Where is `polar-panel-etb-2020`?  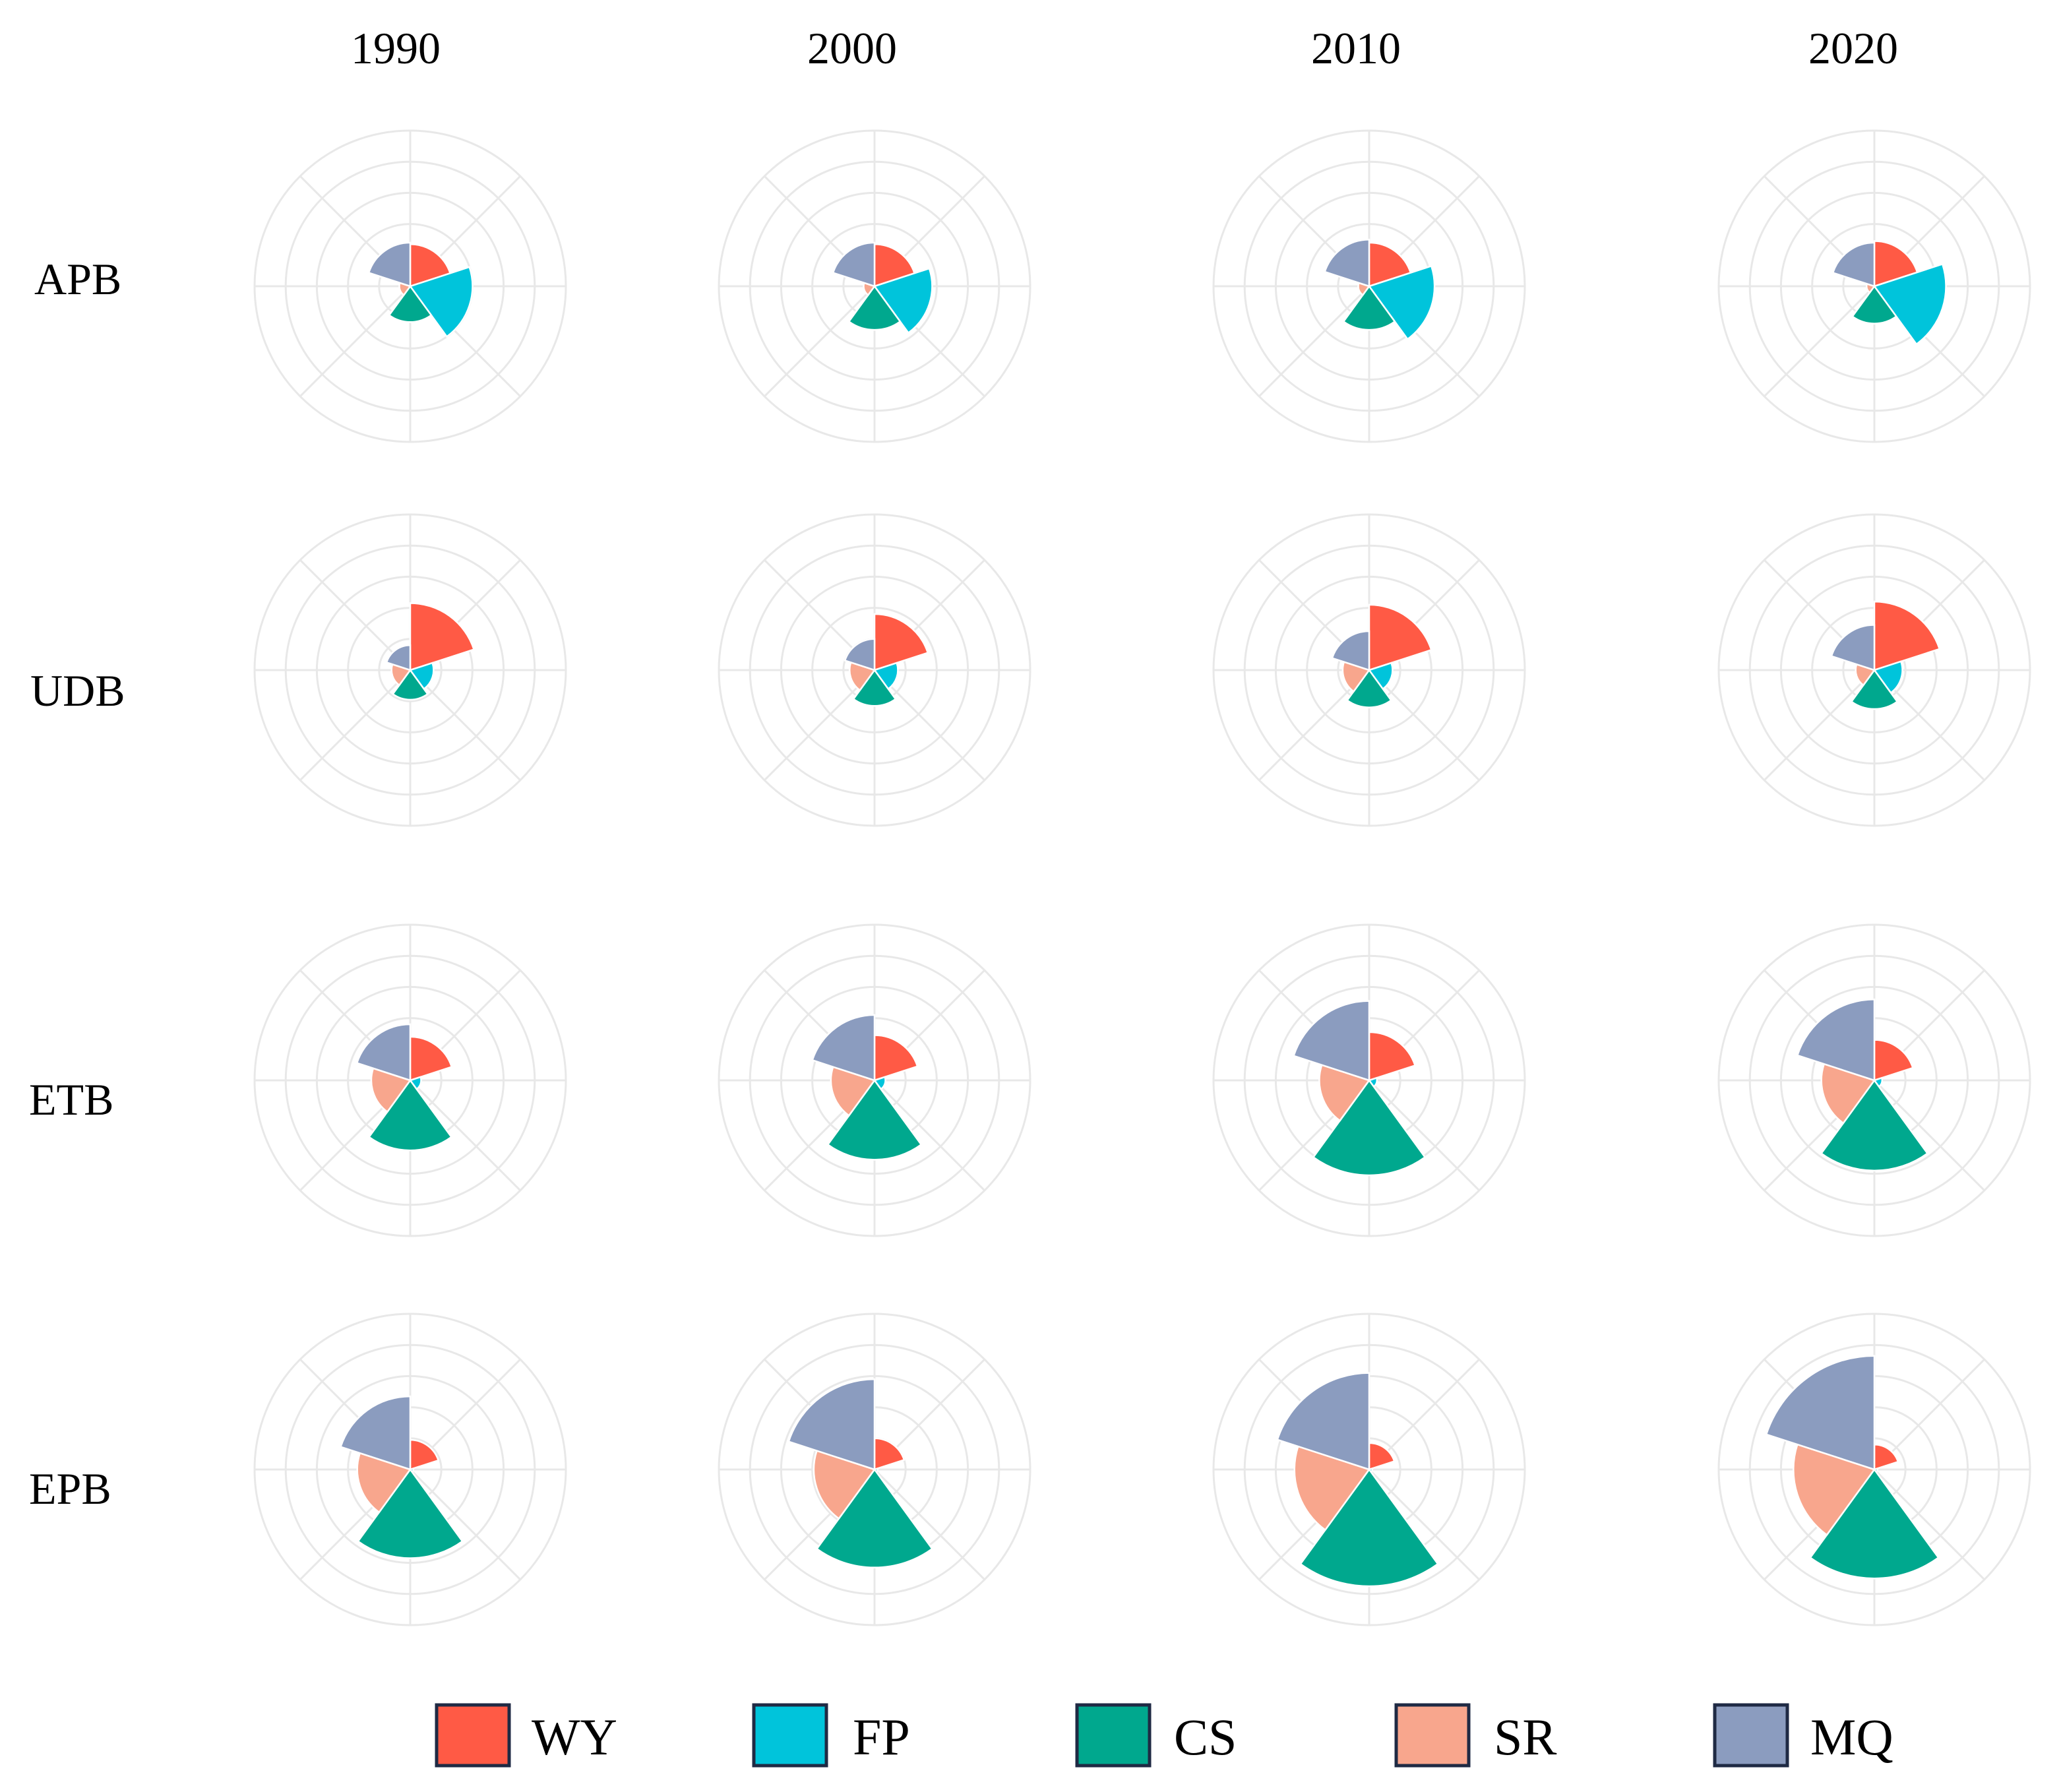
polar-panel-etb-2020 is located at coordinates (1874, 1080).